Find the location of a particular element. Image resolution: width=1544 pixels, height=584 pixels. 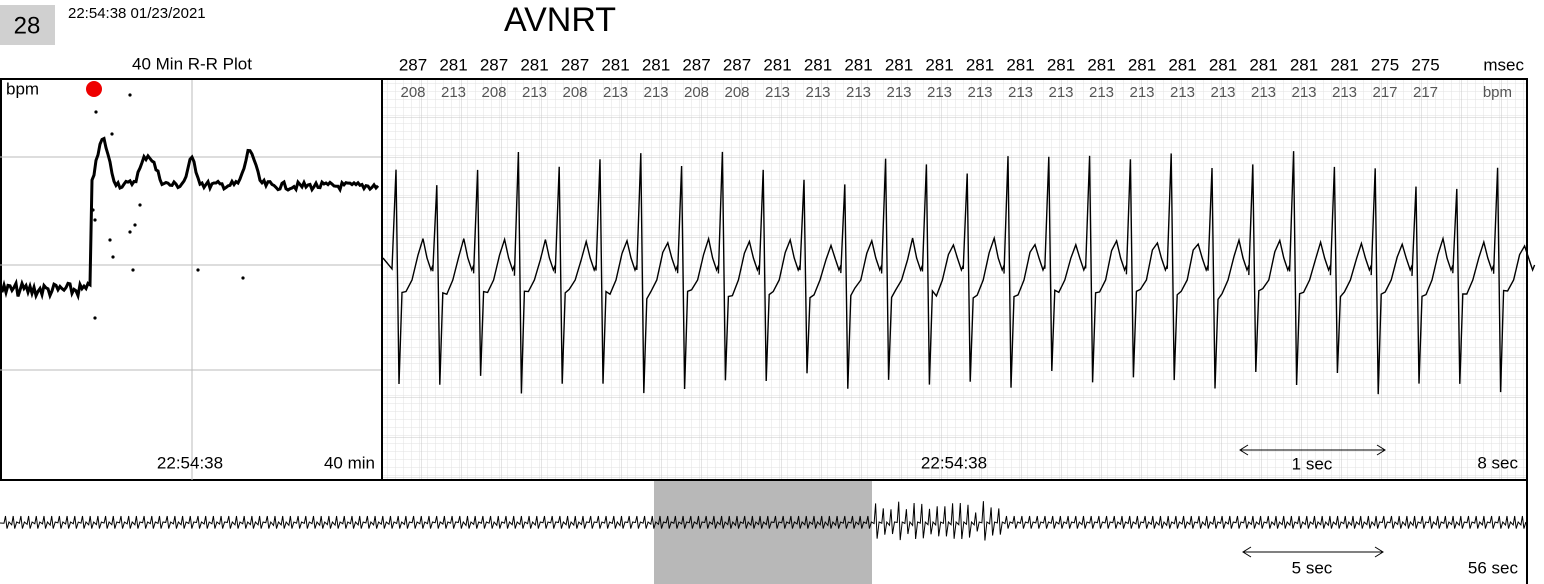

overview-span: 56 sec is located at coordinates (1493, 567).